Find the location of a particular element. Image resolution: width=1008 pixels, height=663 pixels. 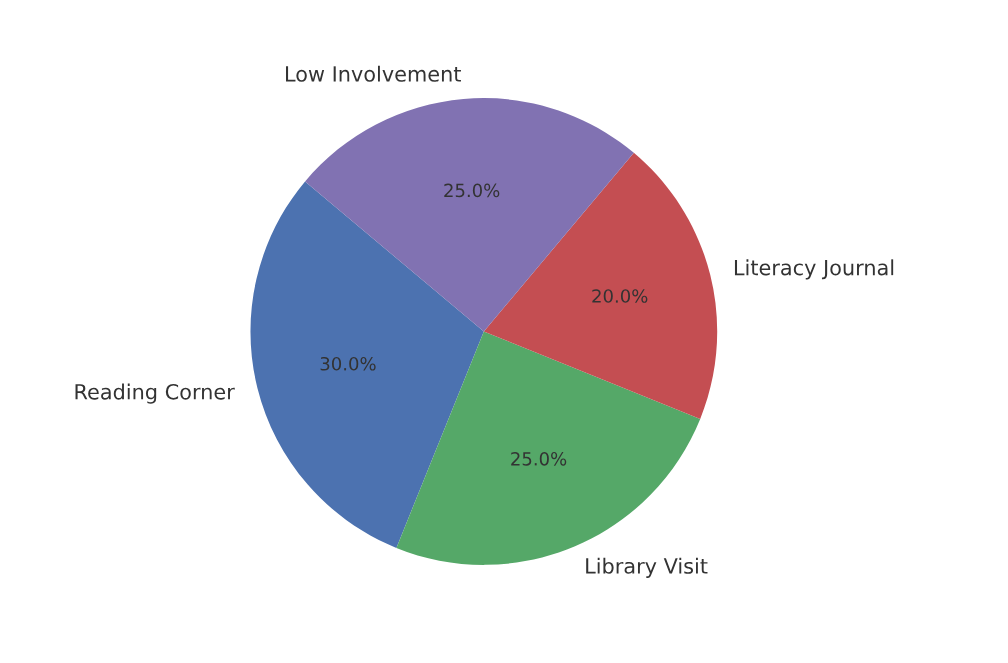

data-label: 20.0% is located at coordinates (620, 296).